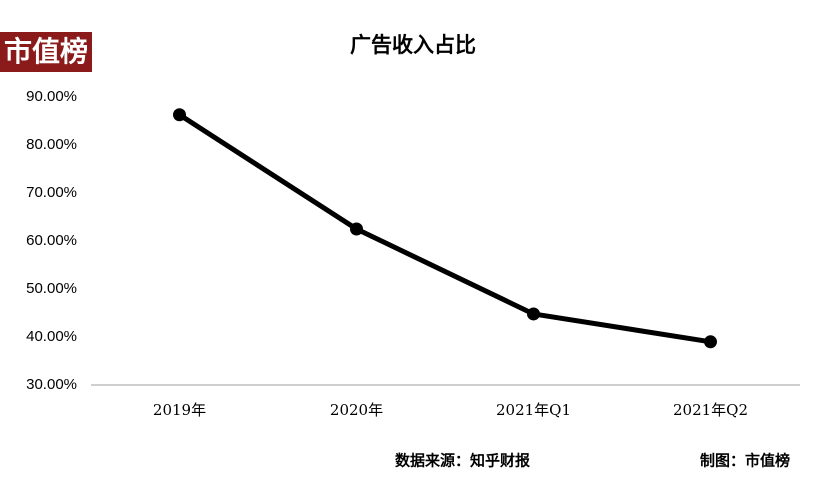 The height and width of the screenshot is (491, 827). Describe the element at coordinates (51, 288) in the screenshot. I see `y-tick-label: 50.00%` at that location.